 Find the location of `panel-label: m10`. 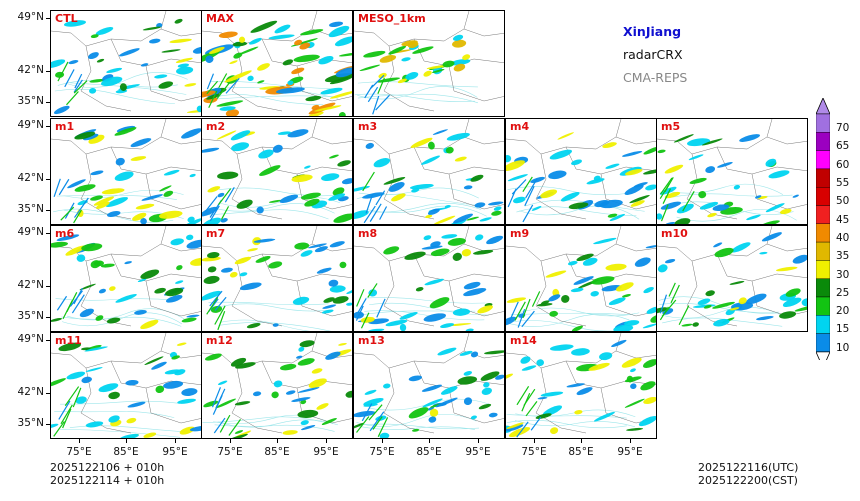

panel-label: m10 is located at coordinates (674, 233).